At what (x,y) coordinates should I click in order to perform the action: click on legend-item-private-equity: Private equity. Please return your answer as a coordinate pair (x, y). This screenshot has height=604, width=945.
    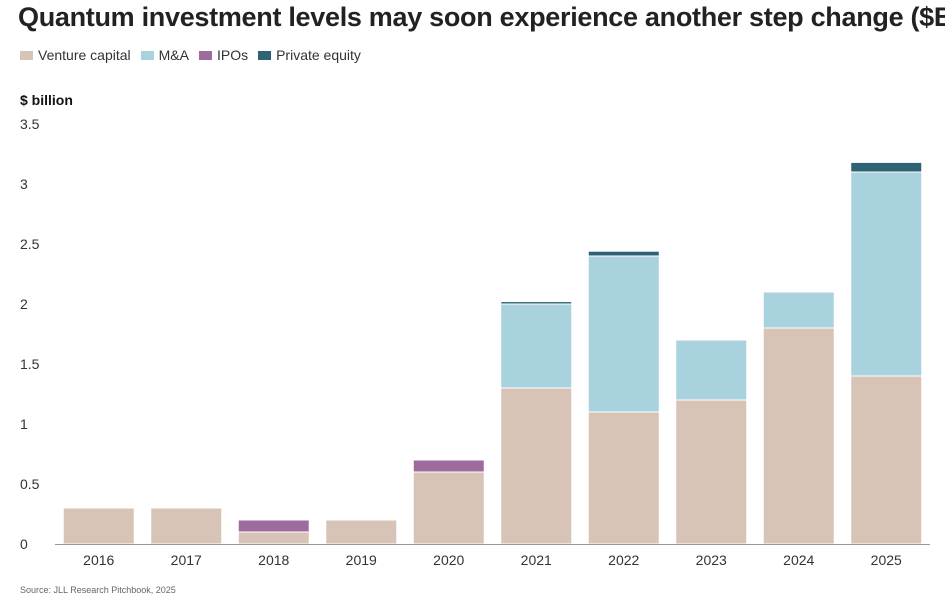
    Looking at the image, I should click on (309, 55).